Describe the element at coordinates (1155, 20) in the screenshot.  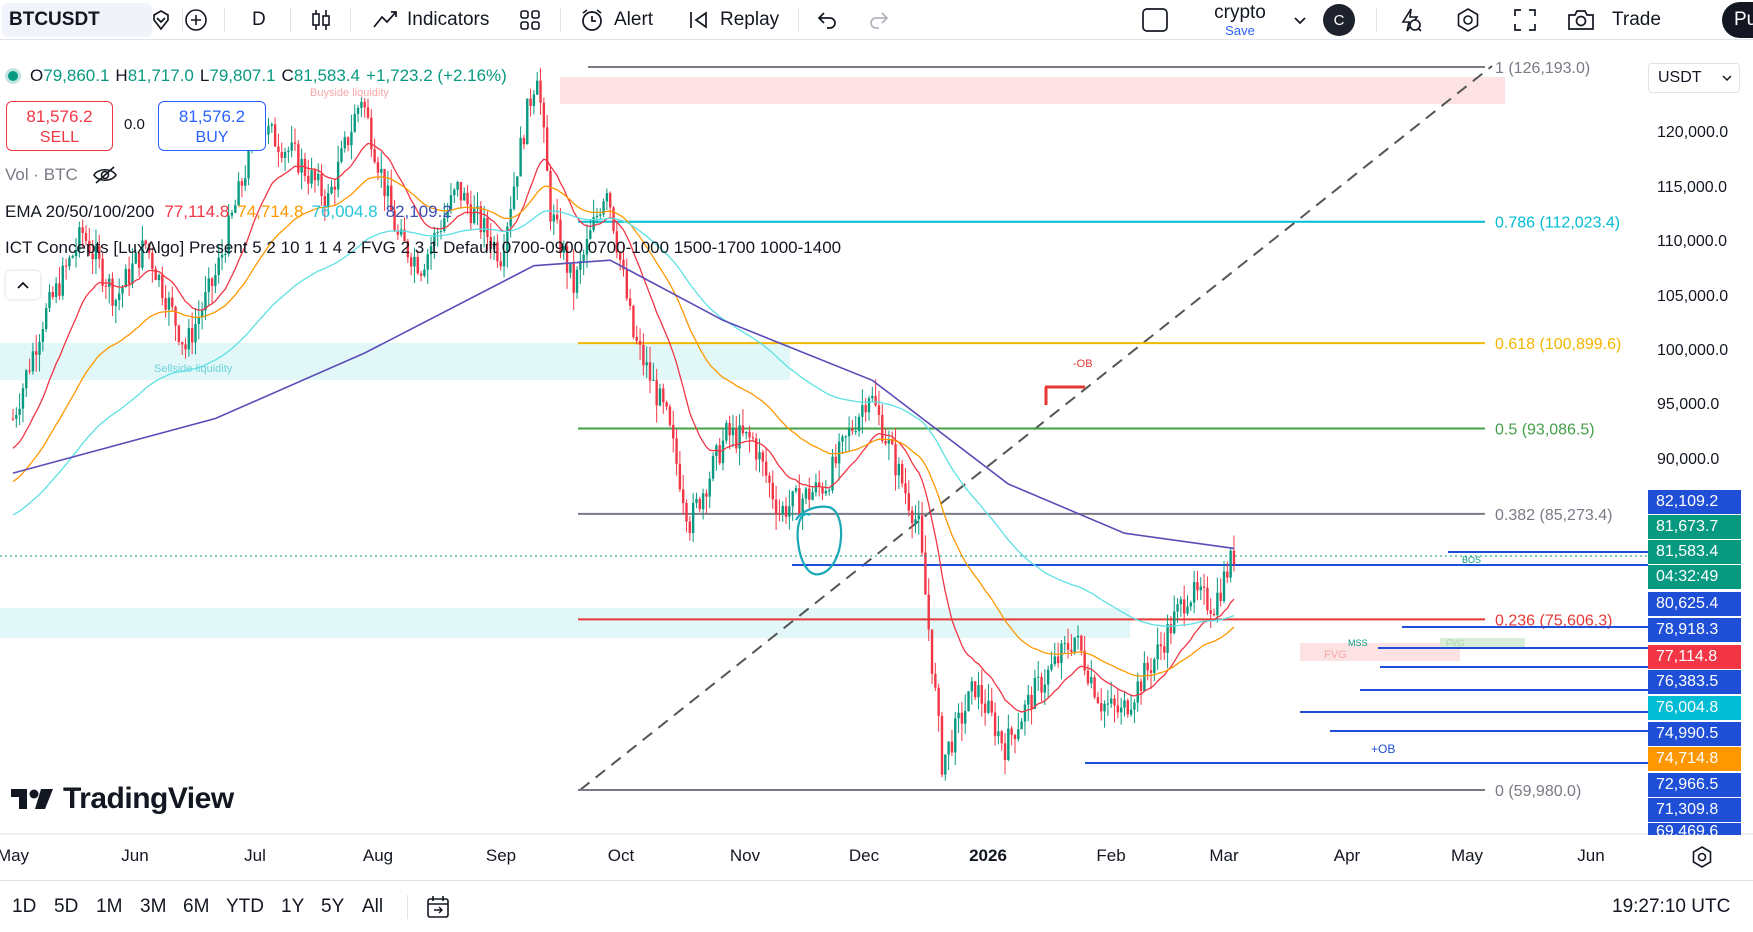
I see `layout-square-icon` at that location.